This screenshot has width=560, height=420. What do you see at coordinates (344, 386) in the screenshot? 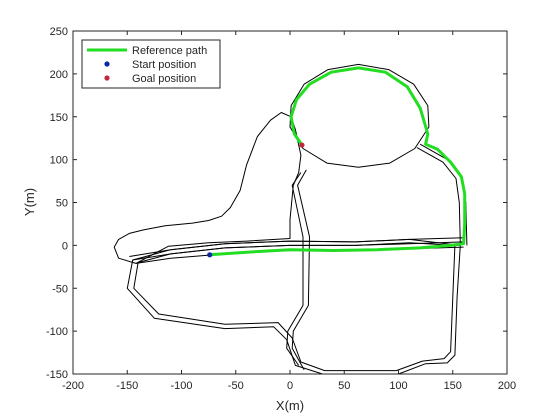
I see `x-tick-label: 50` at bounding box center [344, 386].